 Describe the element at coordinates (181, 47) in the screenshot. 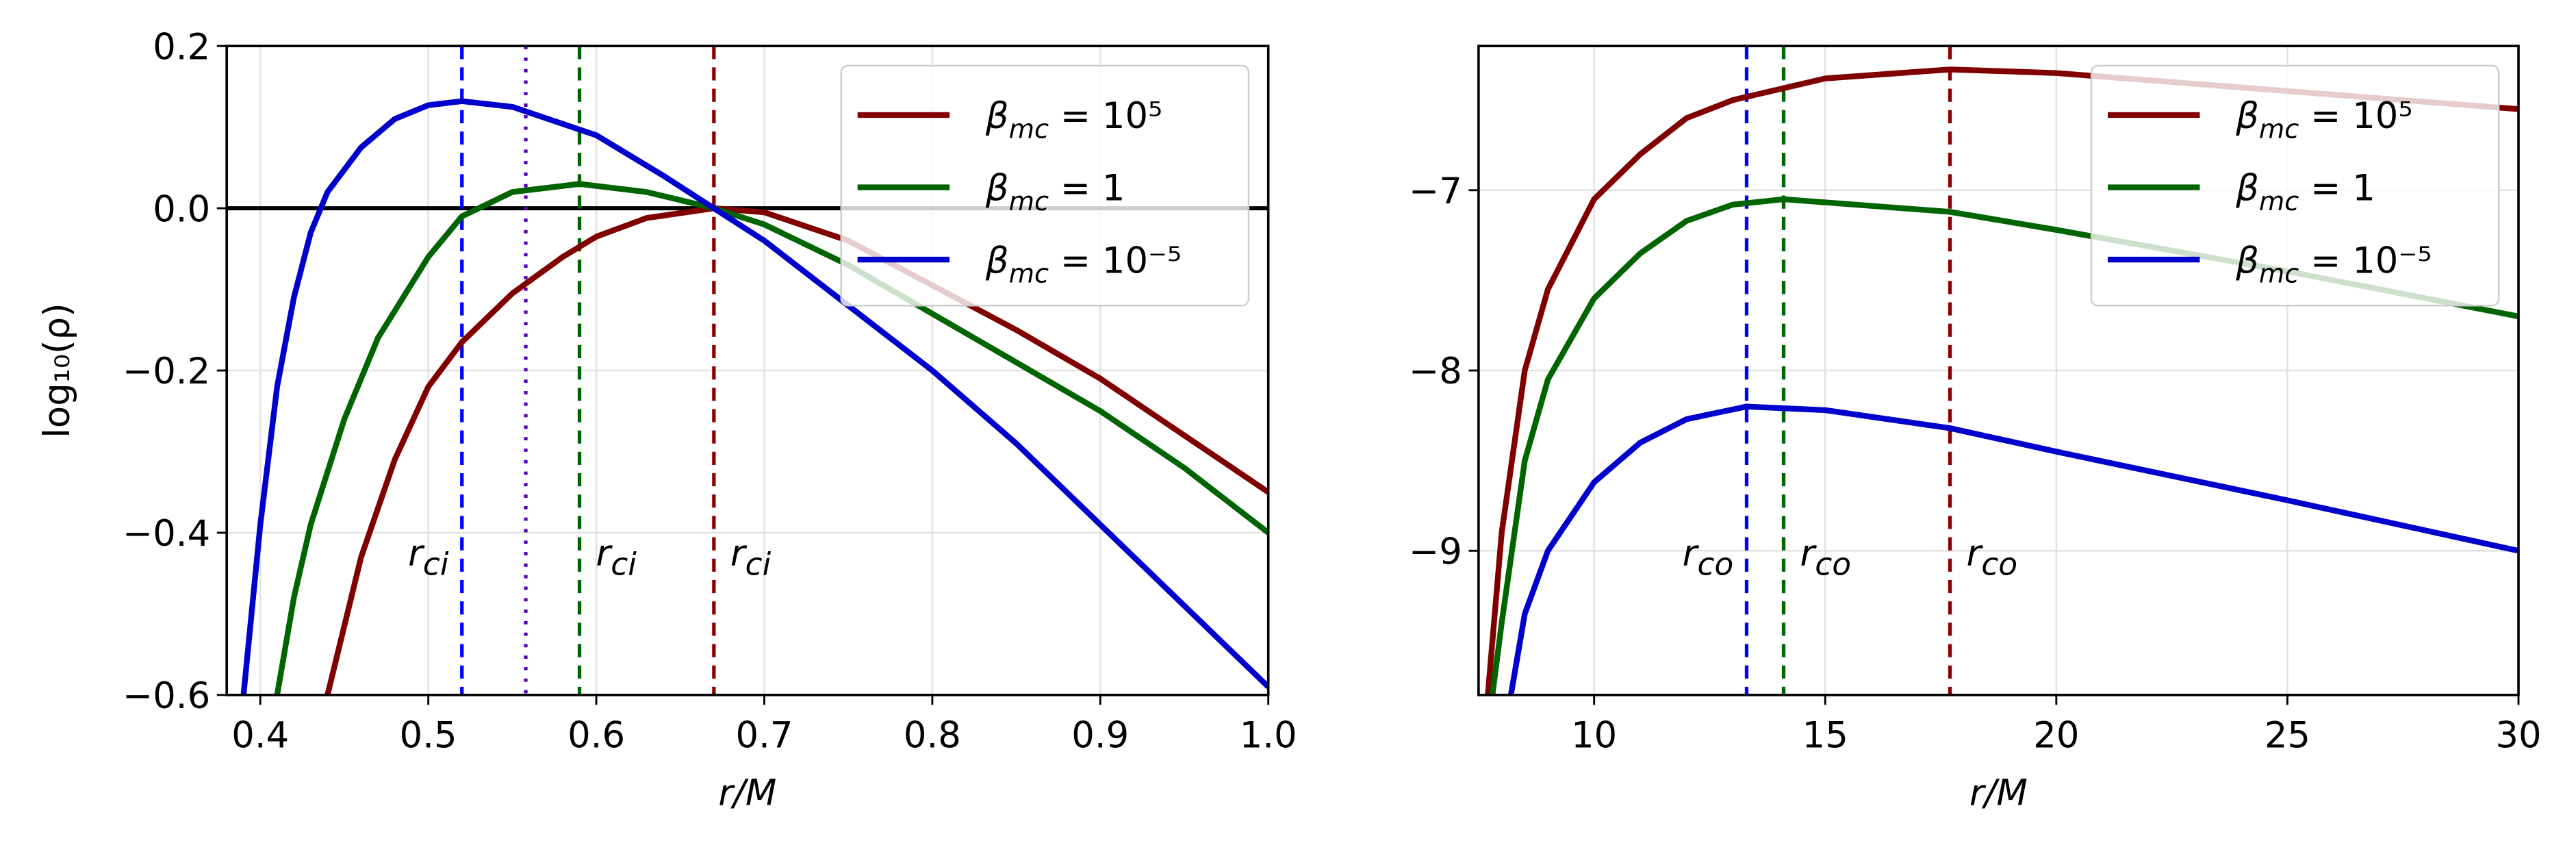

I see `y-tick-label: 0.2` at that location.